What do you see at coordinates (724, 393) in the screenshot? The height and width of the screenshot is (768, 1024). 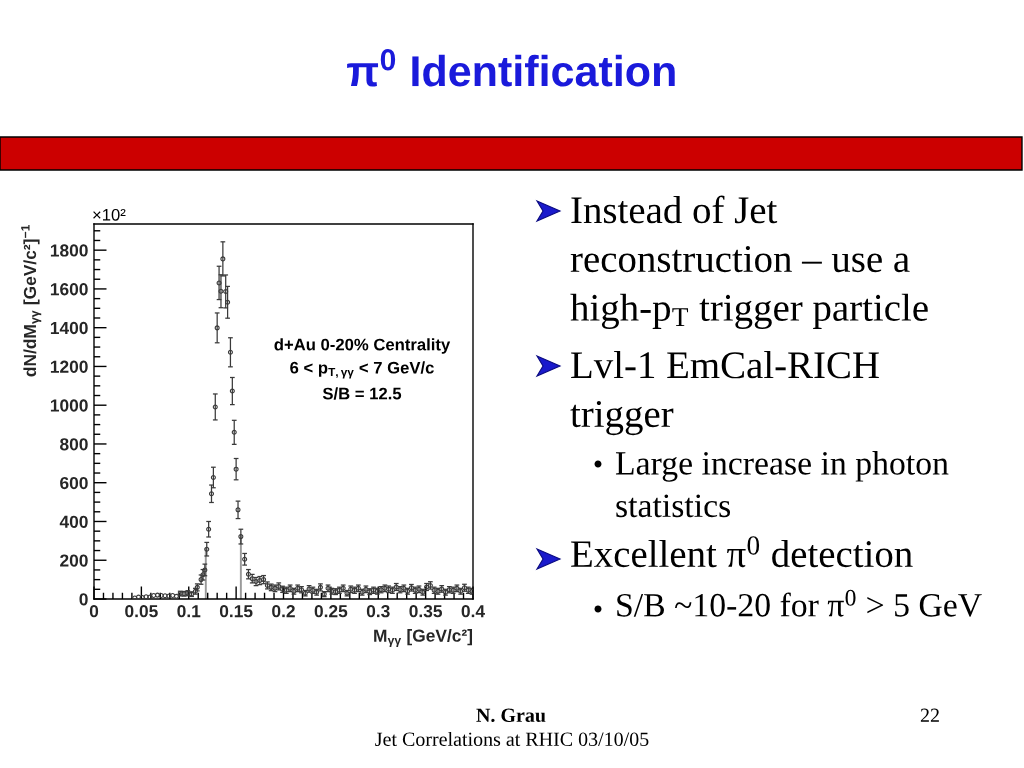 I see `text: Lvl-1 EmCal-RICH trigger` at bounding box center [724, 393].